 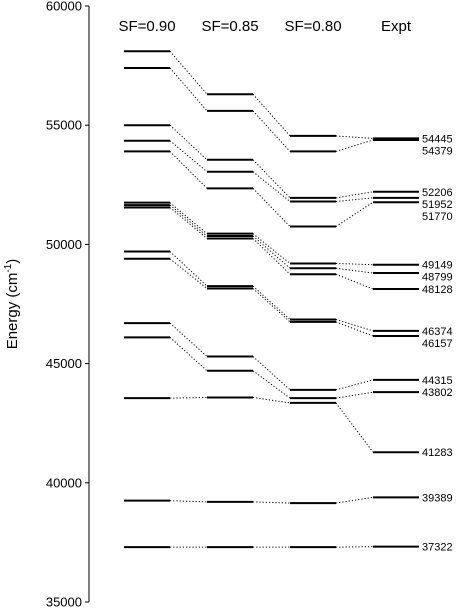 I want to click on y-tick-label: 55000, so click(x=64, y=125).